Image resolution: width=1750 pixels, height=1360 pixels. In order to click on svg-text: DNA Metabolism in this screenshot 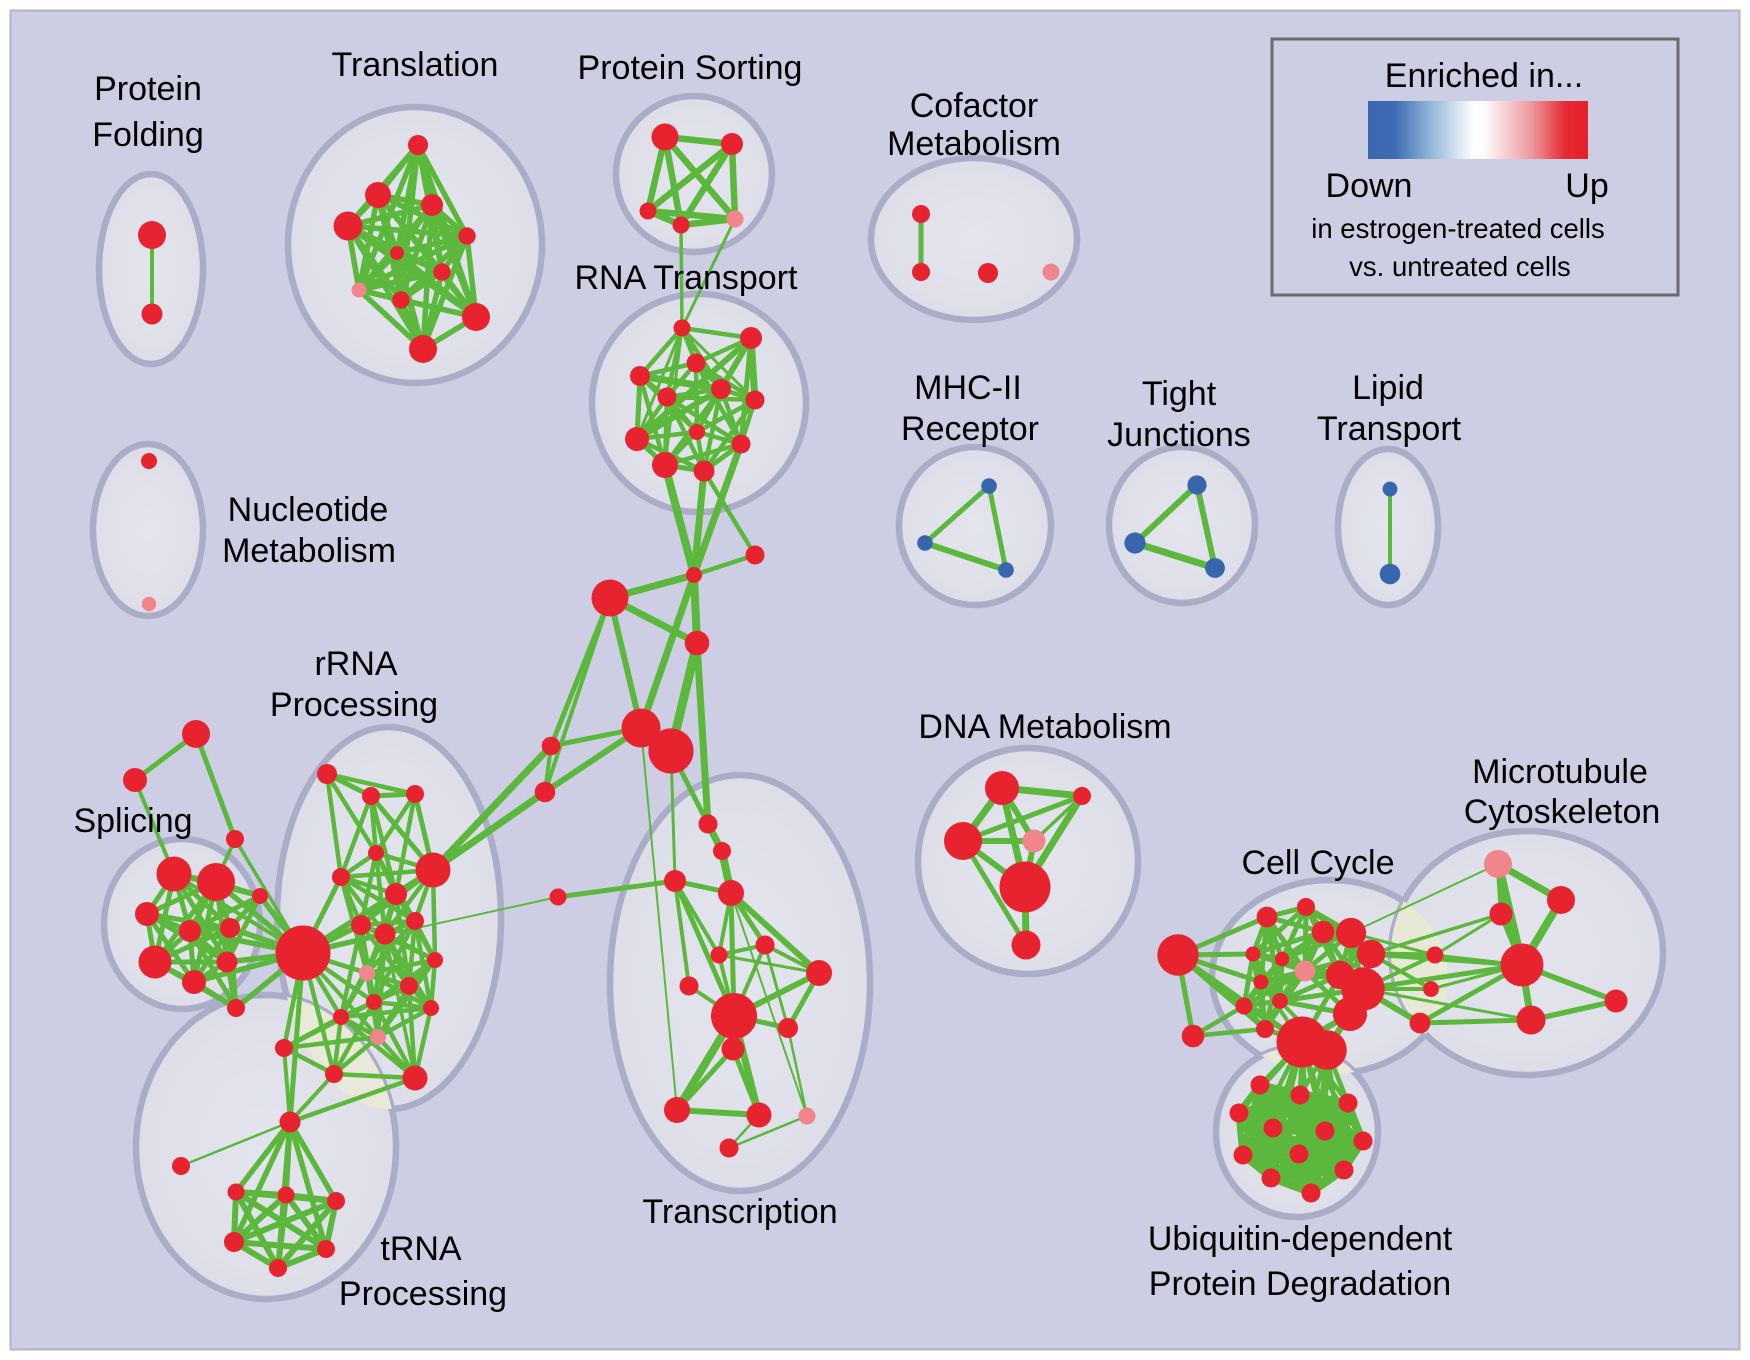, I will do `click(1044, 727)`.